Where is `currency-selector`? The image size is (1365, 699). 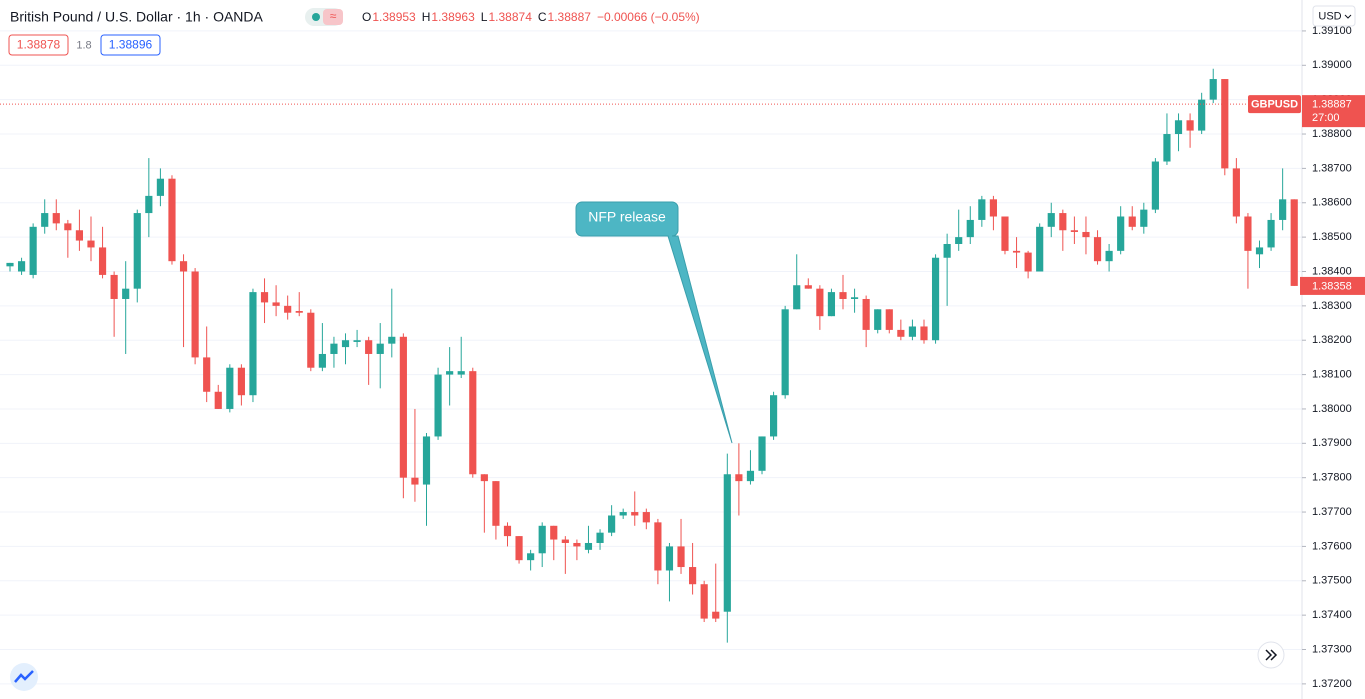
currency-selector is located at coordinates (1334, 16).